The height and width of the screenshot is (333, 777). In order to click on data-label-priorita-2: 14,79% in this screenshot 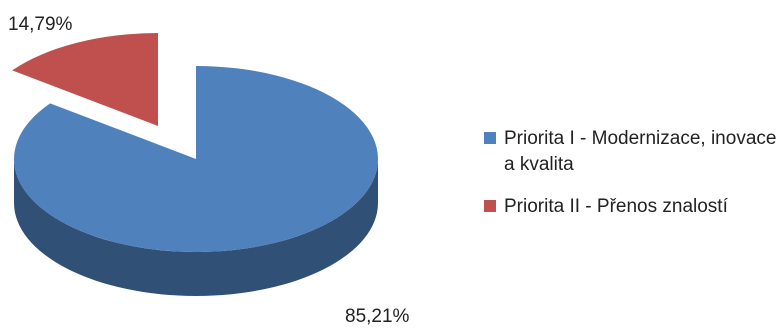, I will do `click(40, 24)`.